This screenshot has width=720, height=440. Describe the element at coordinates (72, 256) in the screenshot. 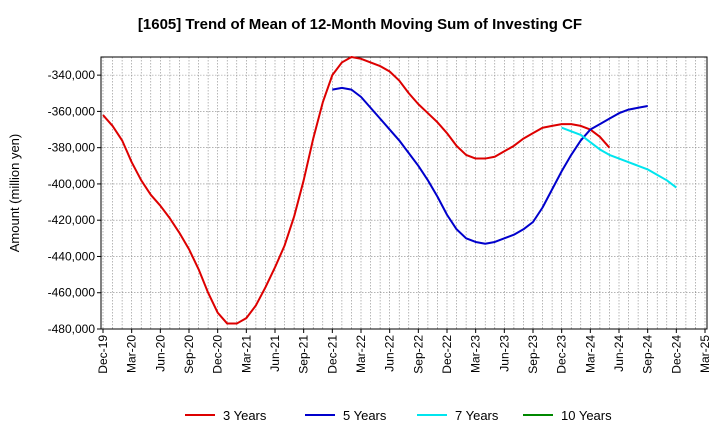

I see `y-tick-label: -440,000` at that location.